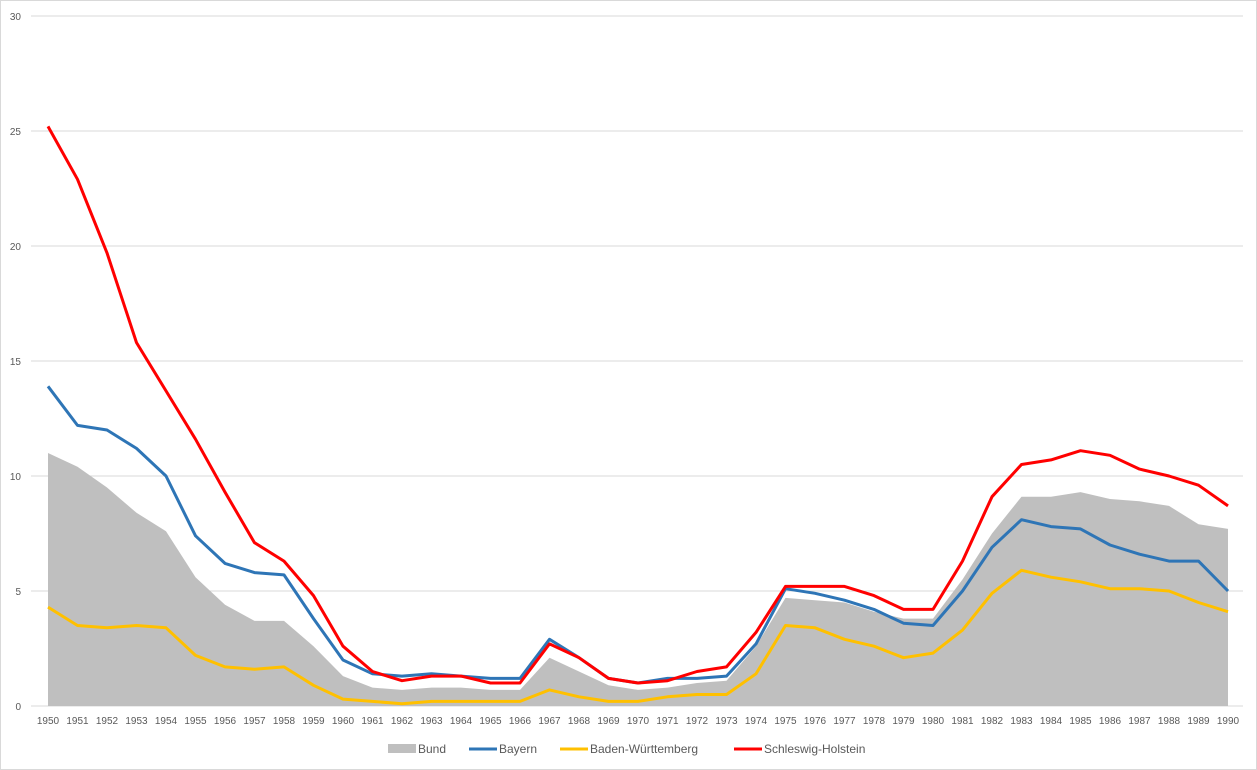  What do you see at coordinates (136, 721) in the screenshot?
I see `x-tick-label: 1953` at bounding box center [136, 721].